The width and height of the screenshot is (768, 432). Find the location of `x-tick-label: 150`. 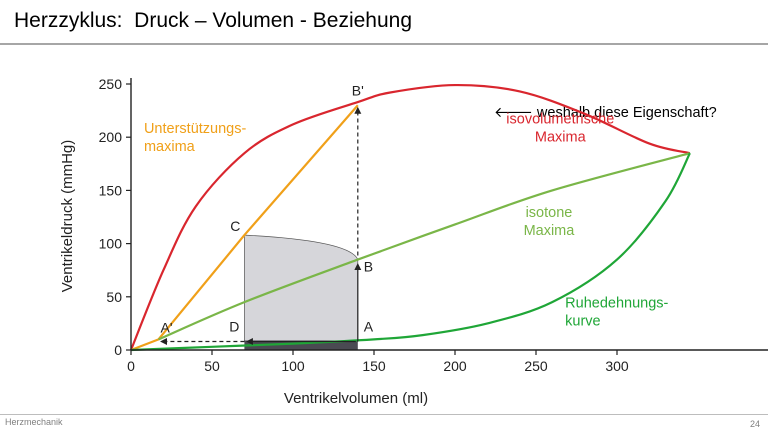

x-tick-label: 150 is located at coordinates (374, 366).